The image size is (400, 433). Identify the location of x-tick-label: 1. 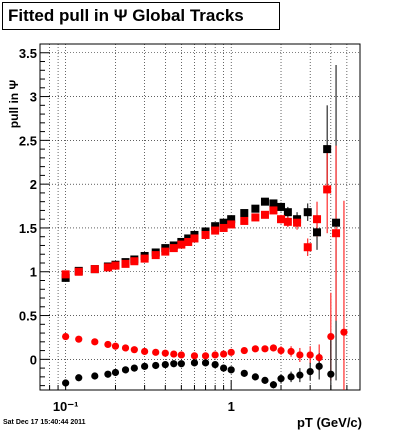
(231, 406).